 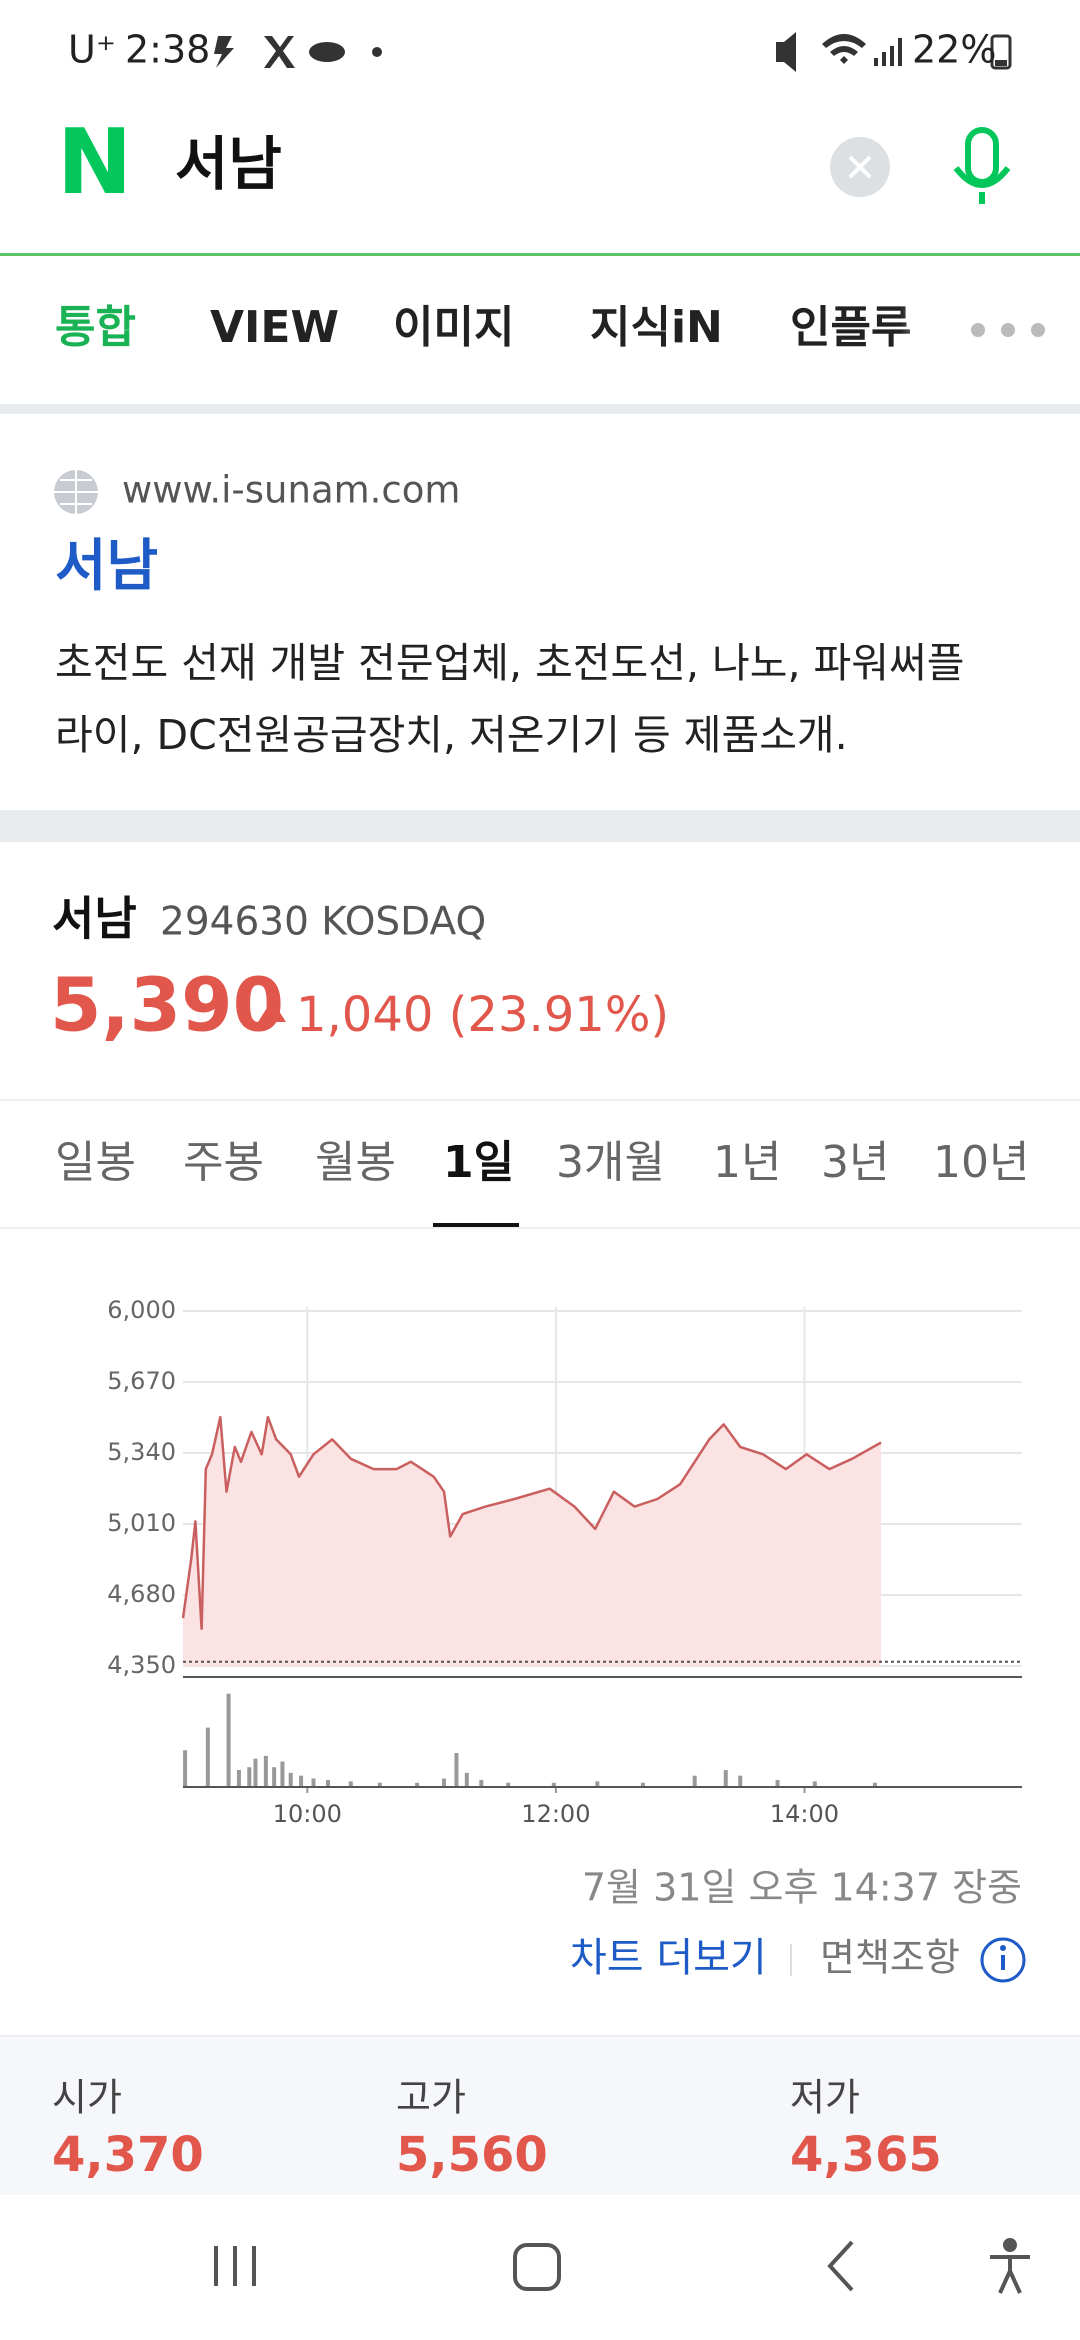 I want to click on y-tick-label: 6,000, so click(x=141, y=1310).